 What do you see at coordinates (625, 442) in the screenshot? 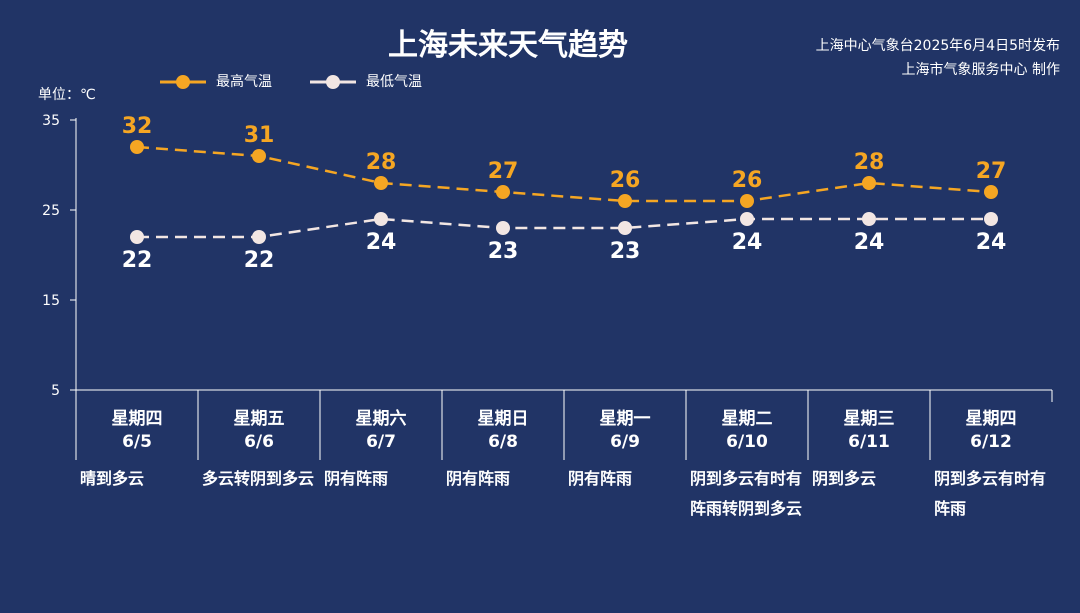
I see `date-label: 6/9` at bounding box center [625, 442].